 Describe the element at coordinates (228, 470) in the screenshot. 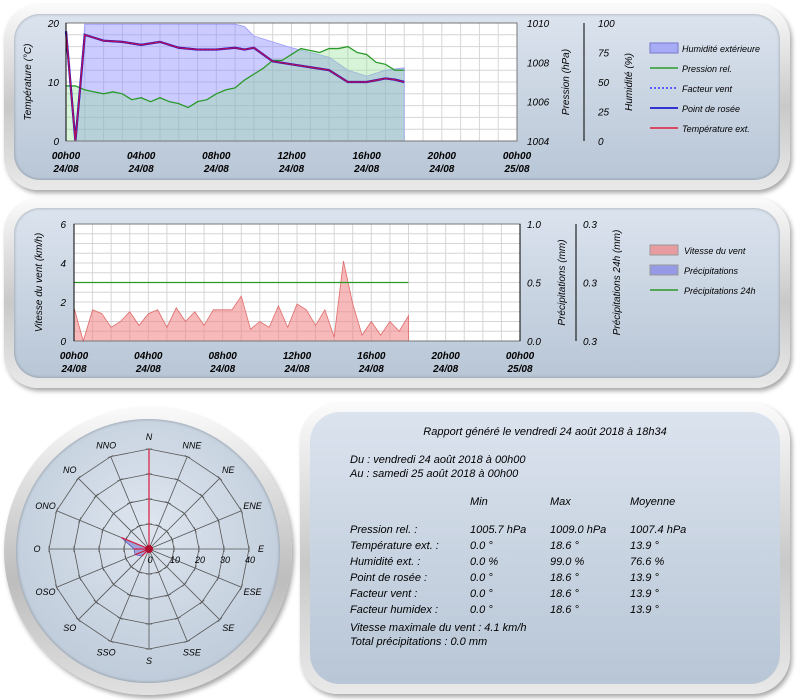

I see `wind-rose-direction-label: NE` at that location.